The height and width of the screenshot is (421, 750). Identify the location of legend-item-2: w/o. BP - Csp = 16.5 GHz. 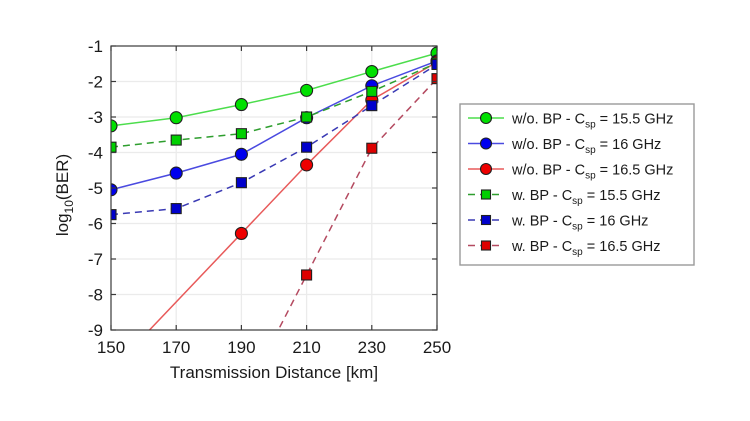
(570, 172).